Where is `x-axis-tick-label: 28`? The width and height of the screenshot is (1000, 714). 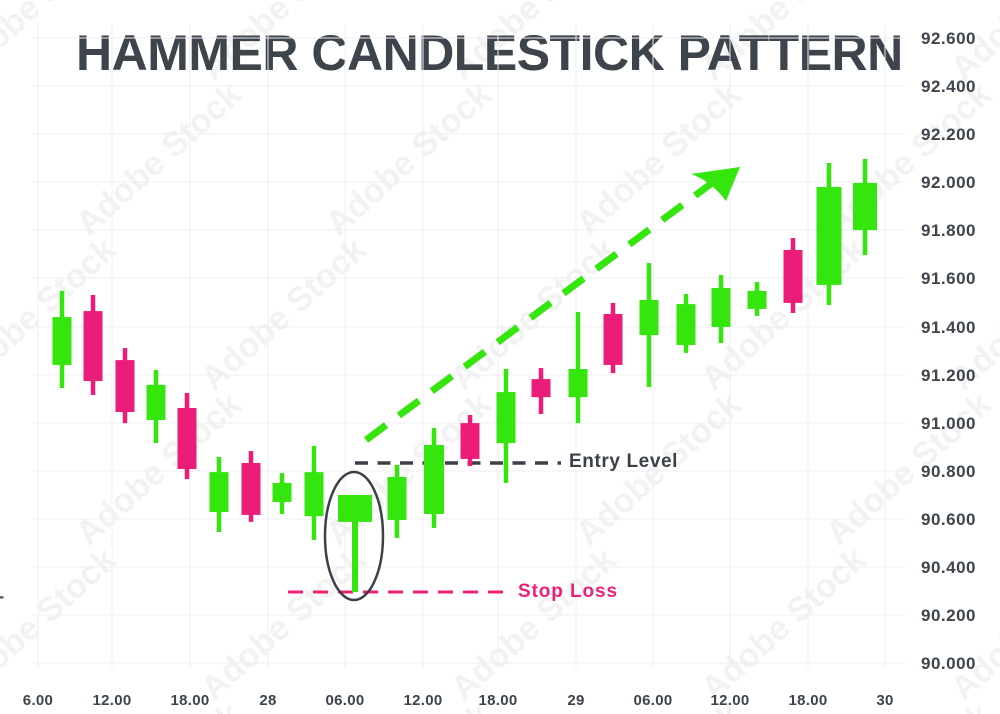 x-axis-tick-label: 28 is located at coordinates (268, 700).